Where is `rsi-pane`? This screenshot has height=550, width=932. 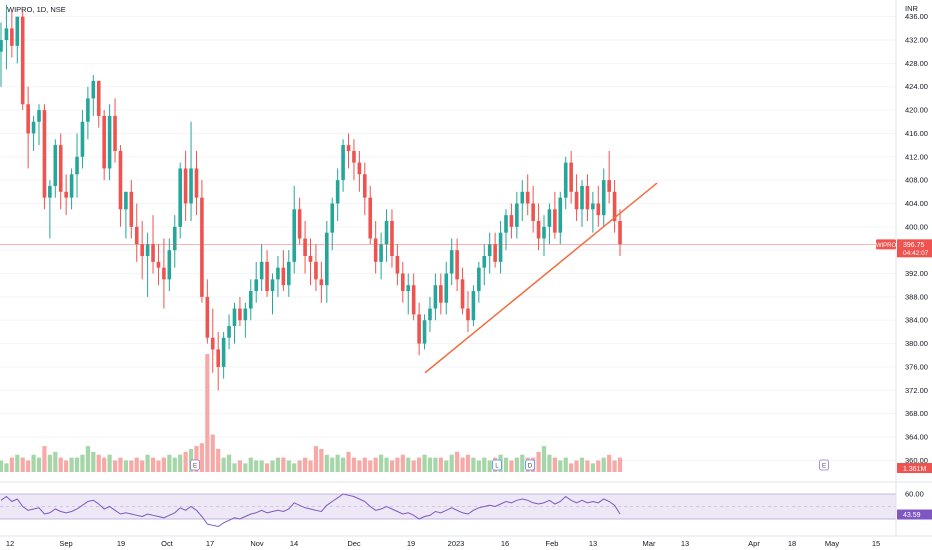
rsi-pane is located at coordinates (448, 510).